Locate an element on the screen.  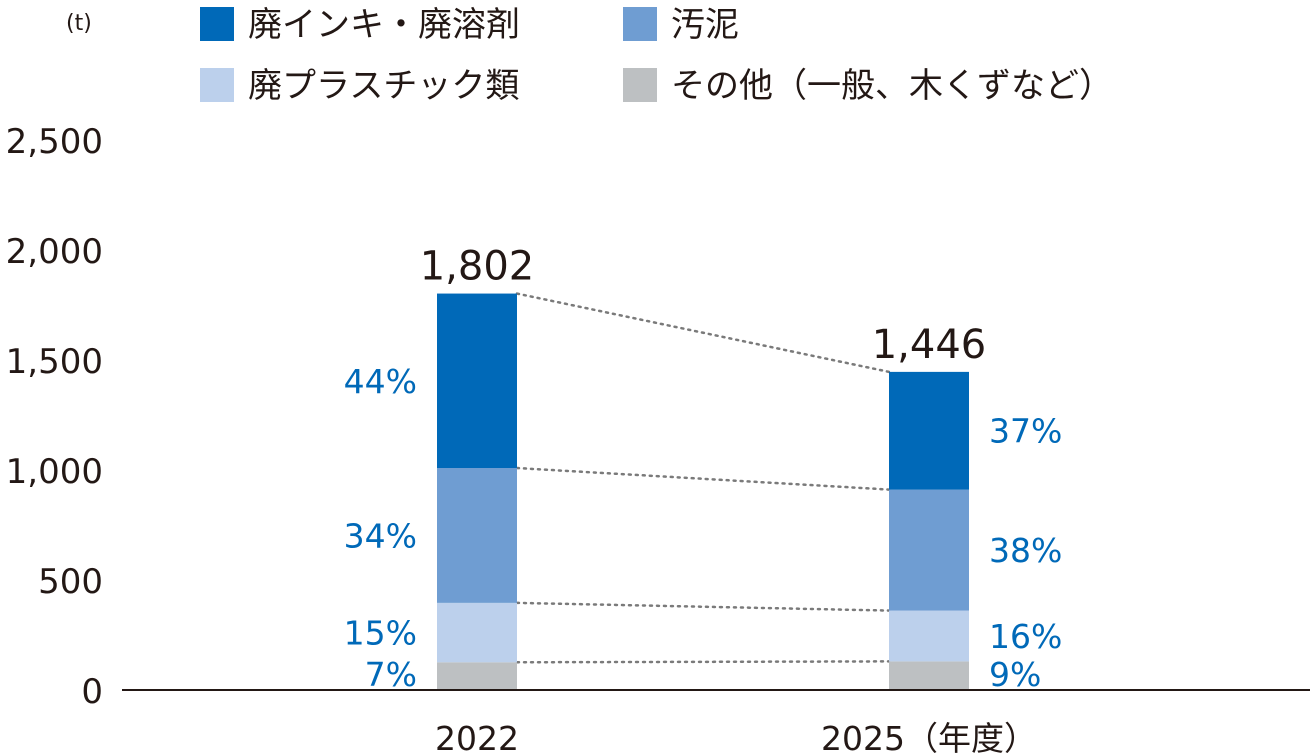
y-tick-label: 1,500 is located at coordinates (54, 362).